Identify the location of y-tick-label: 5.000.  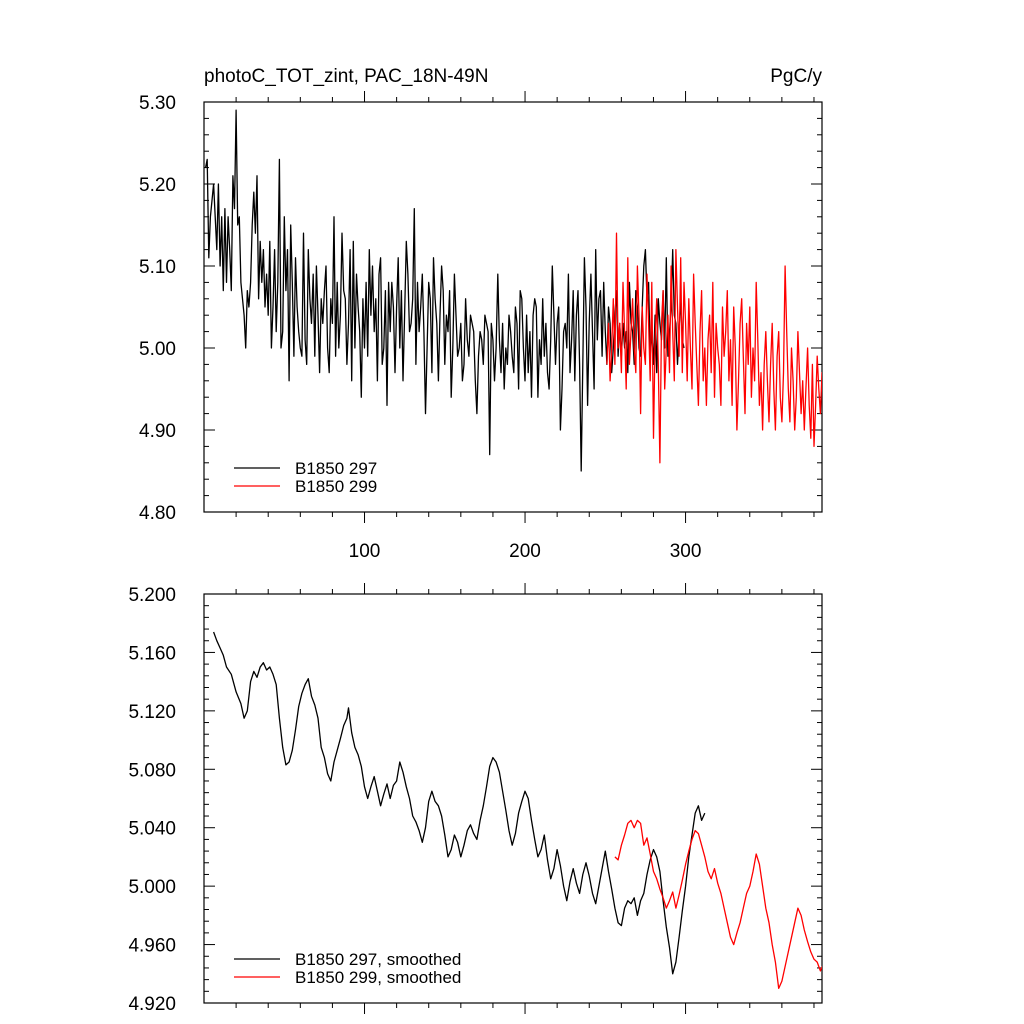
(152, 887).